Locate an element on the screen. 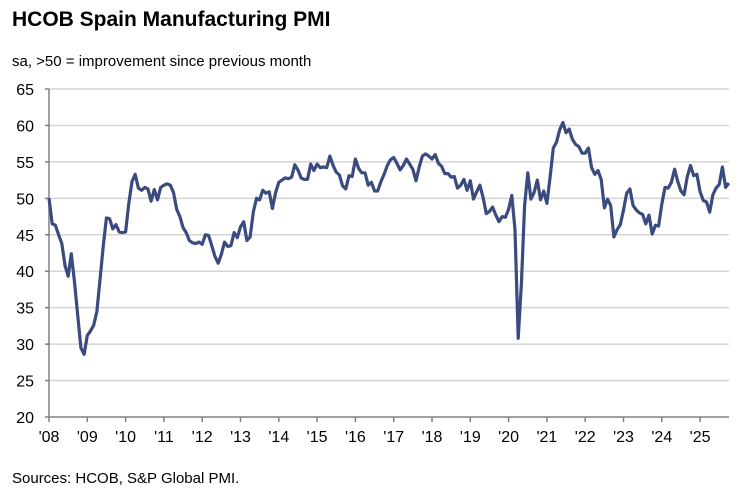  x-tick-label: '18 is located at coordinates (432, 437).